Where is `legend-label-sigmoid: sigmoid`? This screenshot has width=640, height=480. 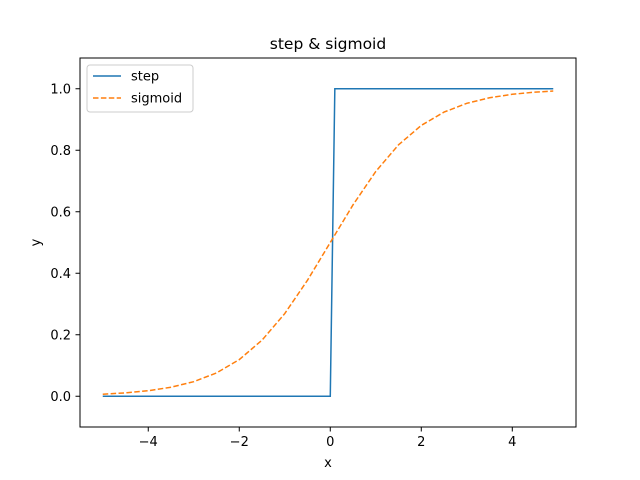 legend-label-sigmoid: sigmoid is located at coordinates (156, 99).